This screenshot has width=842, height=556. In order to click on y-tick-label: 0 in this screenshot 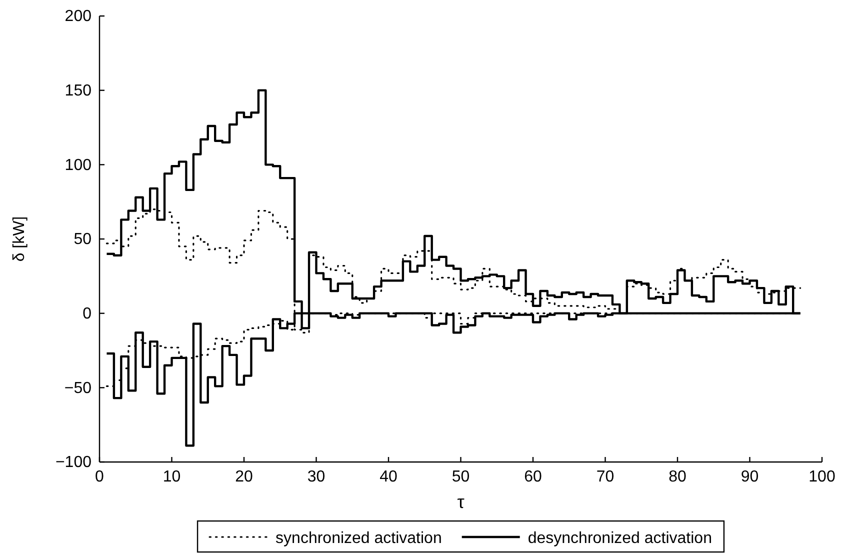, I will do `click(87, 313)`.